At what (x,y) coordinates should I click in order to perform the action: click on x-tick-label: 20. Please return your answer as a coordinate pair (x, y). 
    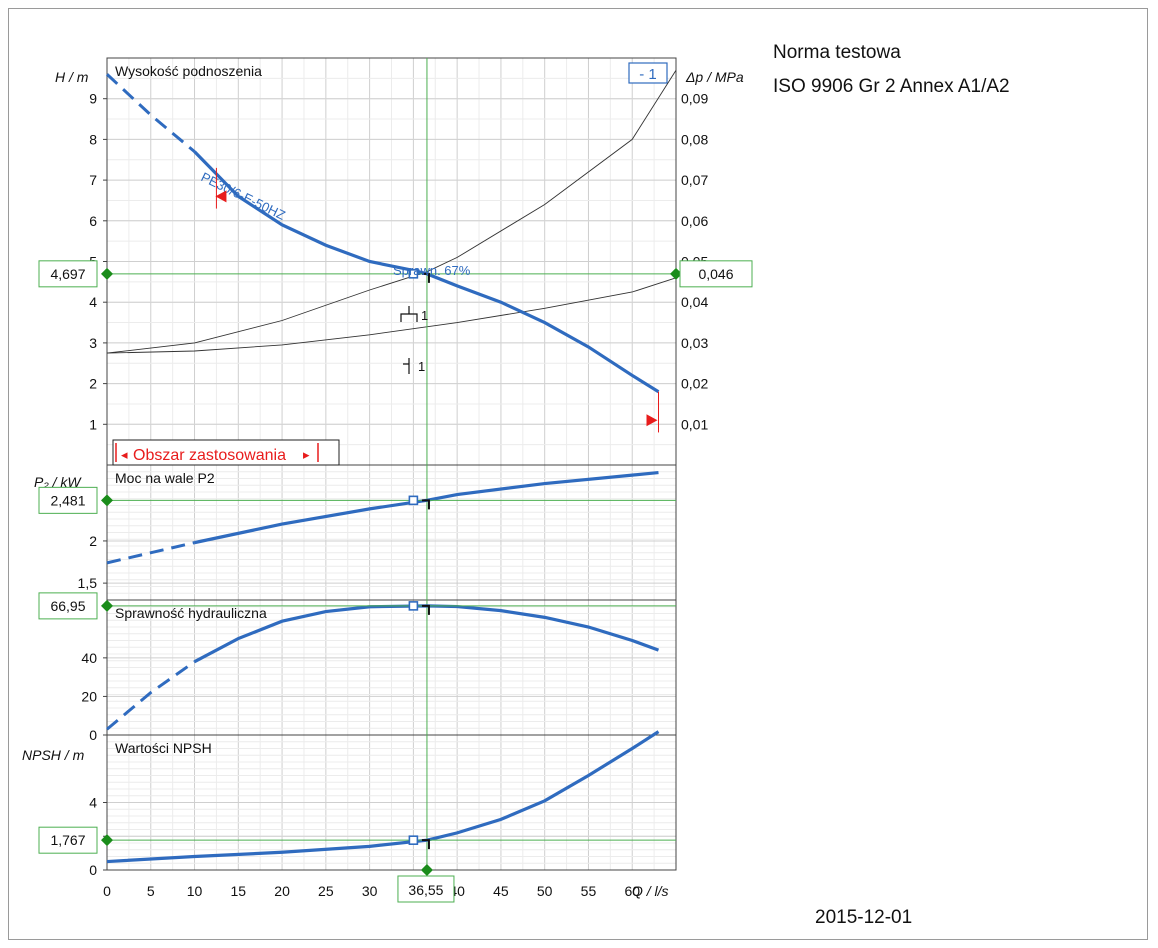
    Looking at the image, I should click on (282, 891).